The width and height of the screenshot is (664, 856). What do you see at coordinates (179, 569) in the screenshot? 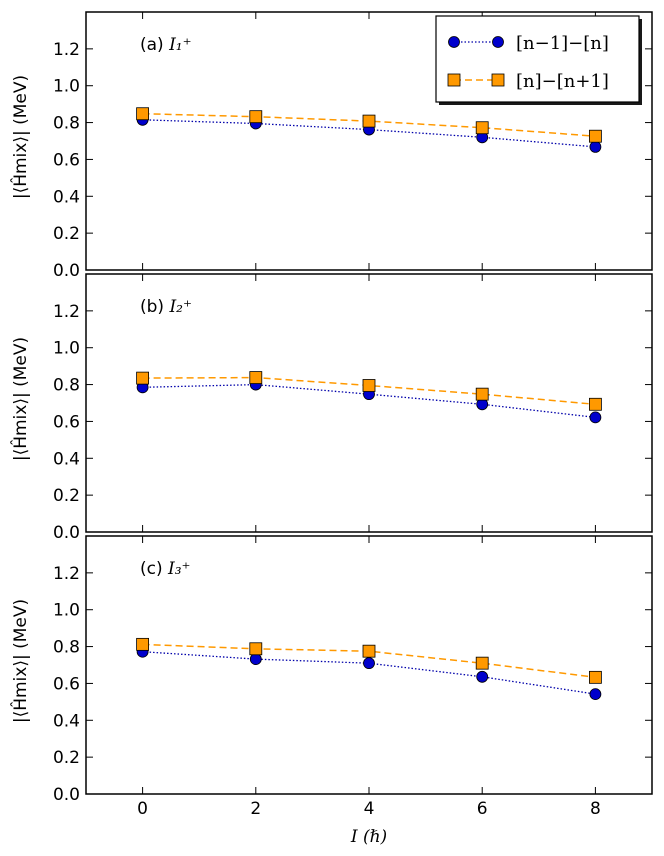
I see `panel-label-state: I₃⁺` at bounding box center [179, 569].